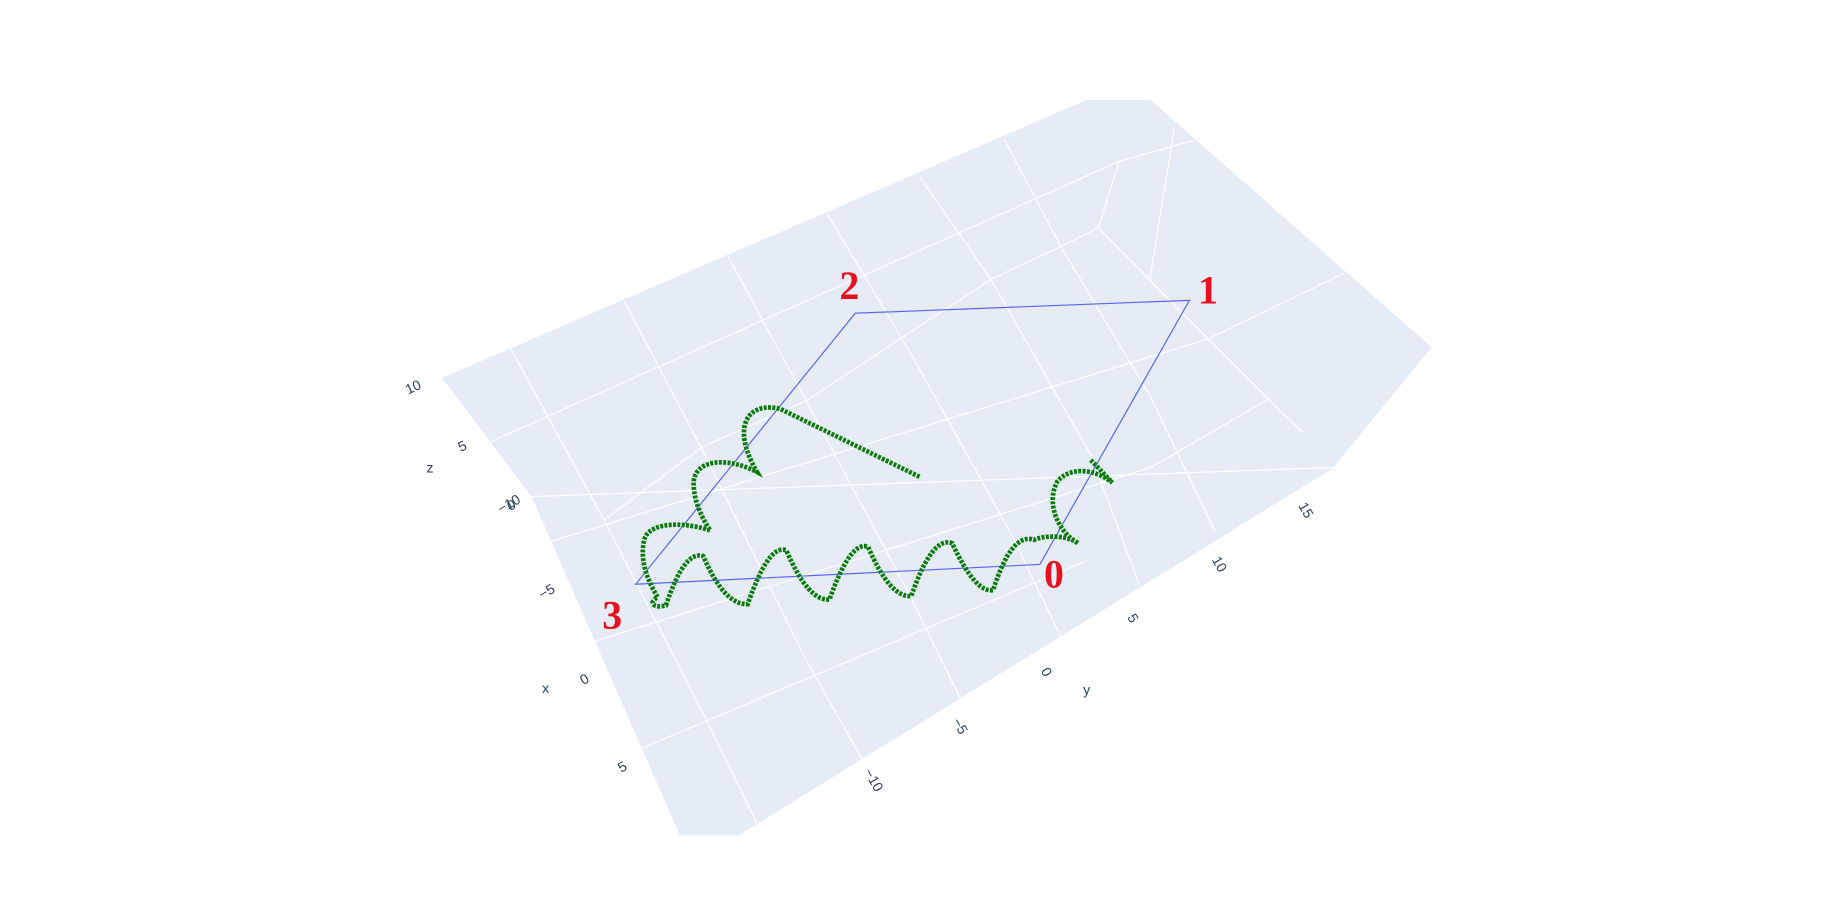 This screenshot has height=920, width=1832. What do you see at coordinates (612, 615) in the screenshot?
I see `corner-label: 3` at bounding box center [612, 615].